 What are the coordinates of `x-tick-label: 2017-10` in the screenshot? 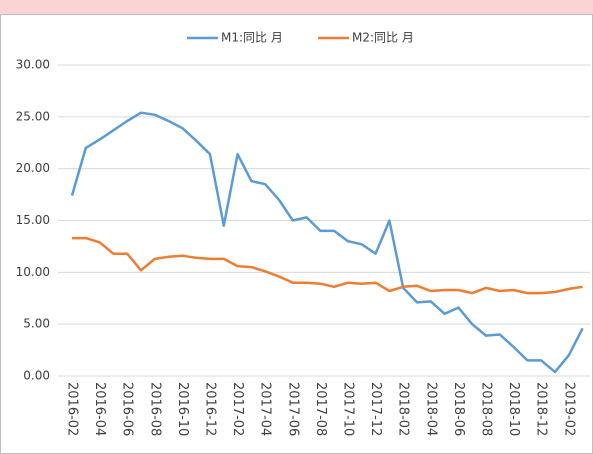 It's located at (348, 409).